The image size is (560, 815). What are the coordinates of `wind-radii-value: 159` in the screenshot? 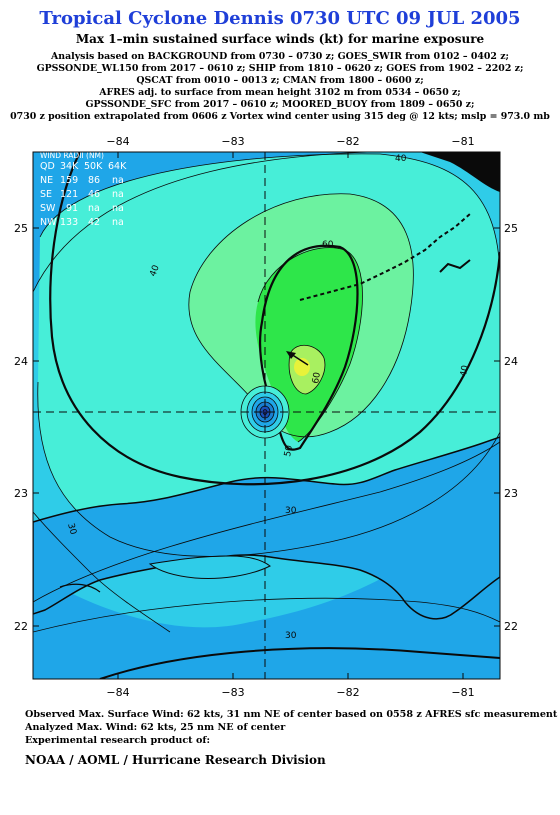 It's located at (69, 180).